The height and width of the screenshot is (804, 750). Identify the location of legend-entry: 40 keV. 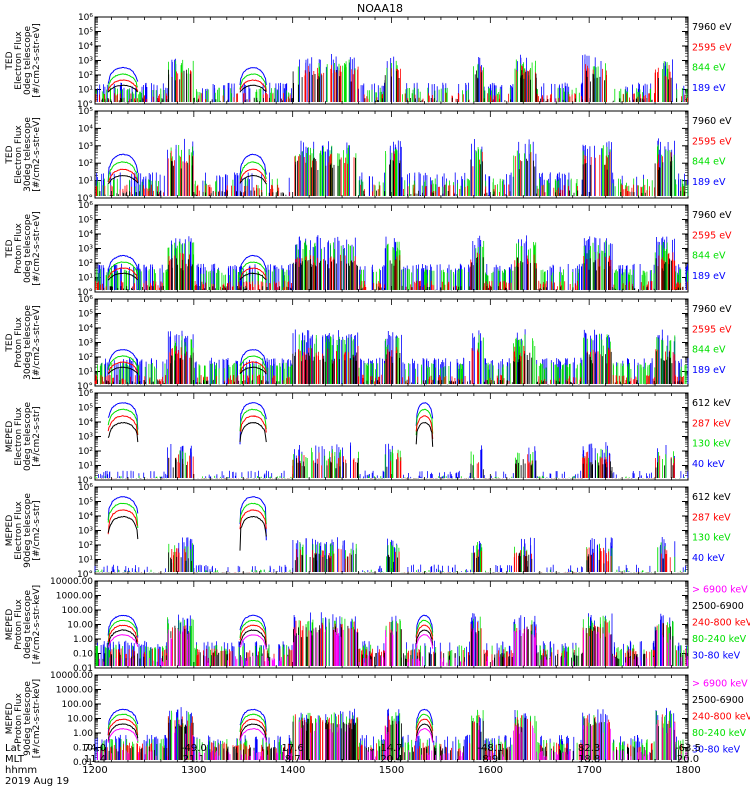
(708, 558).